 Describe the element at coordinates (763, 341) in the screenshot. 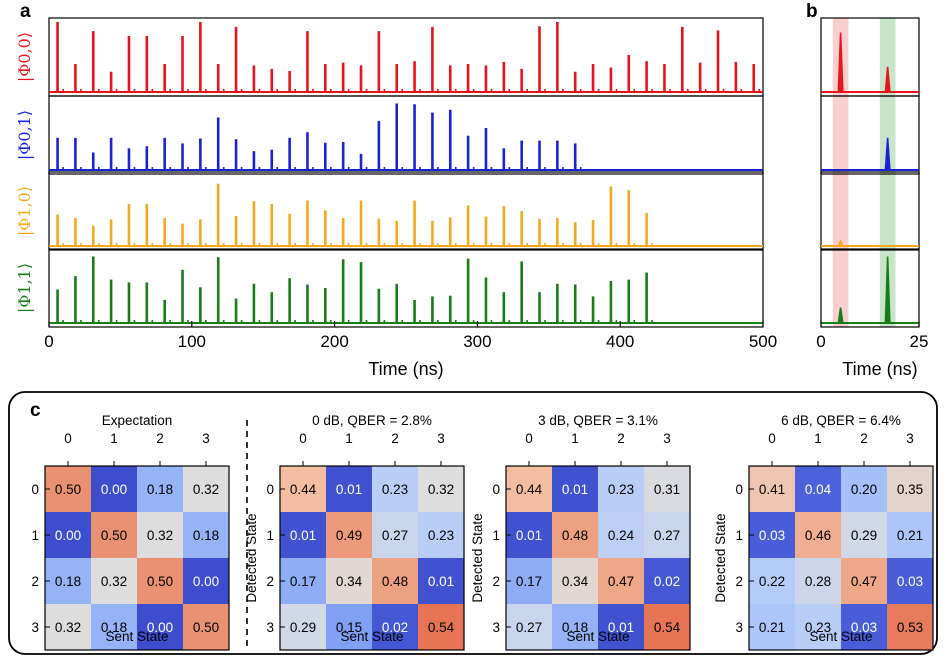

I see `panel-a-tick-label: 500` at that location.